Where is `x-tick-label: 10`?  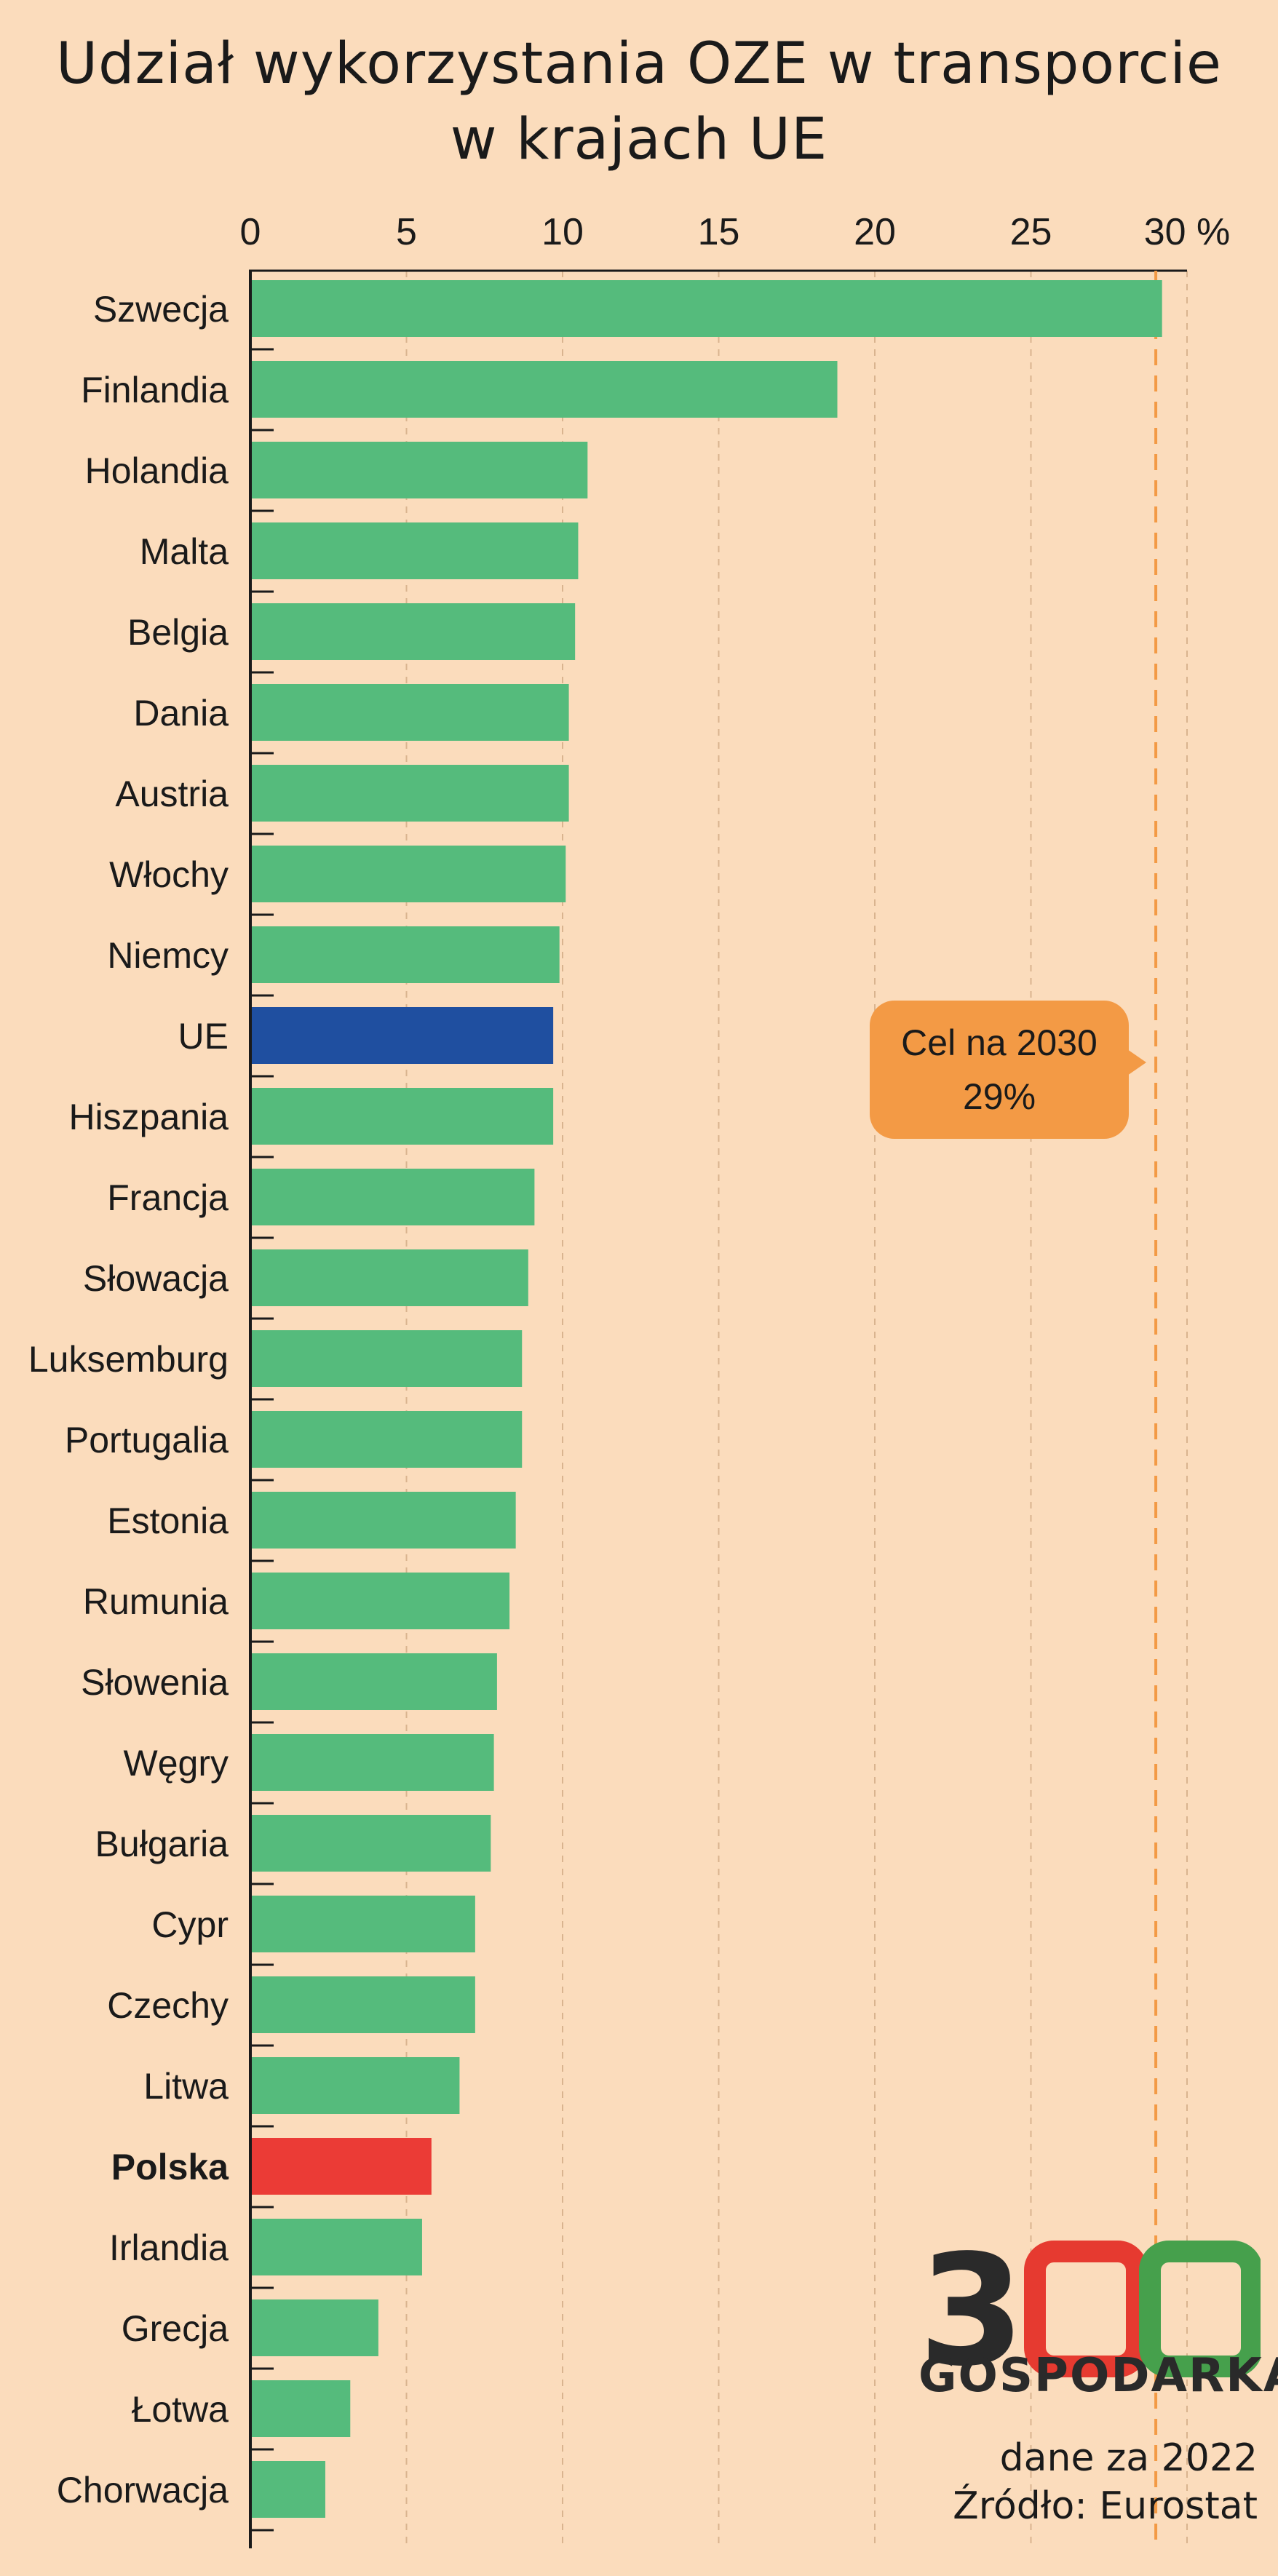
x-tick-label: 10 is located at coordinates (562, 232).